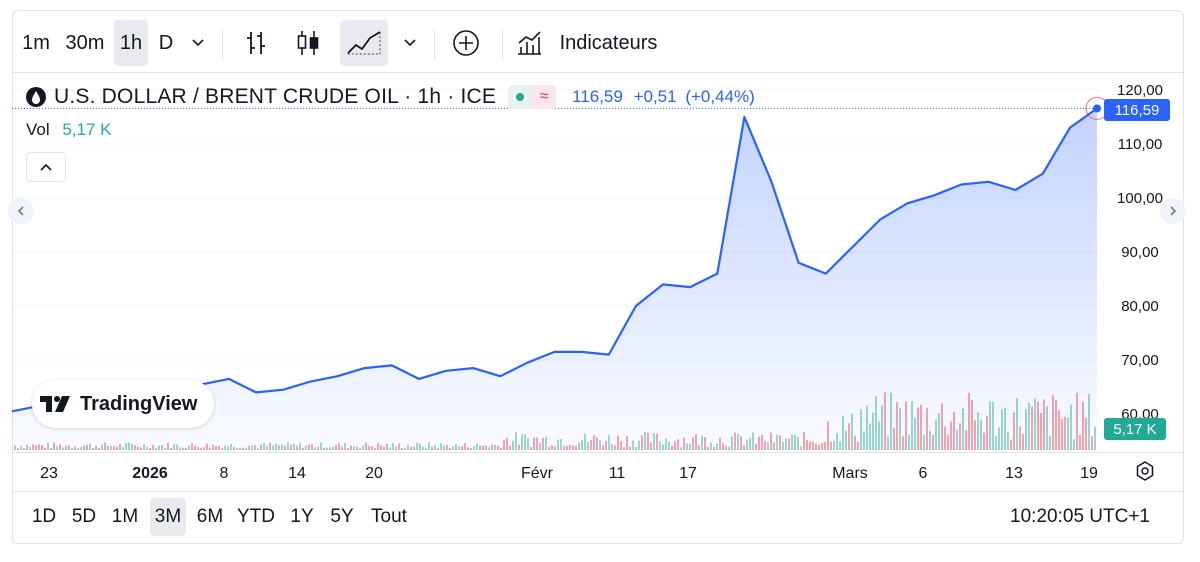 This screenshot has height=562, width=1200. What do you see at coordinates (85, 43) in the screenshot?
I see `interval-30m: 30m` at bounding box center [85, 43].